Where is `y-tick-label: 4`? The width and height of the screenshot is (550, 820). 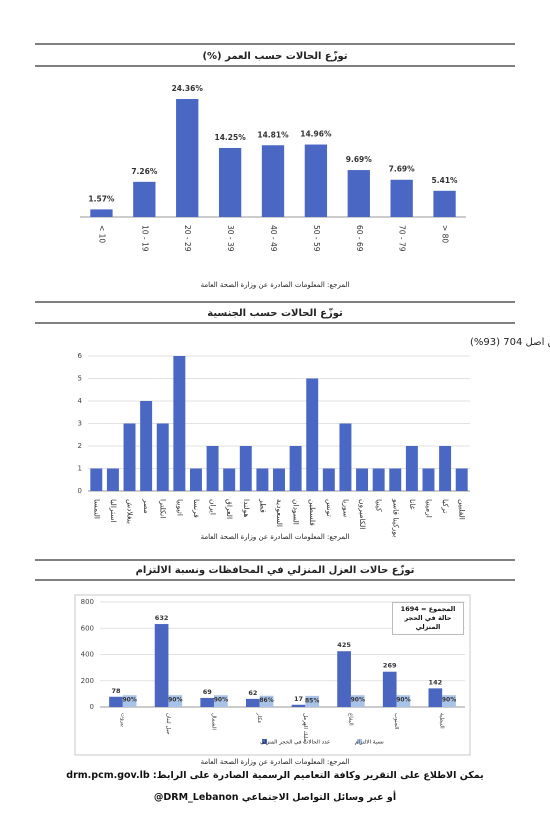
y-tick-label: 4 is located at coordinates (80, 401).